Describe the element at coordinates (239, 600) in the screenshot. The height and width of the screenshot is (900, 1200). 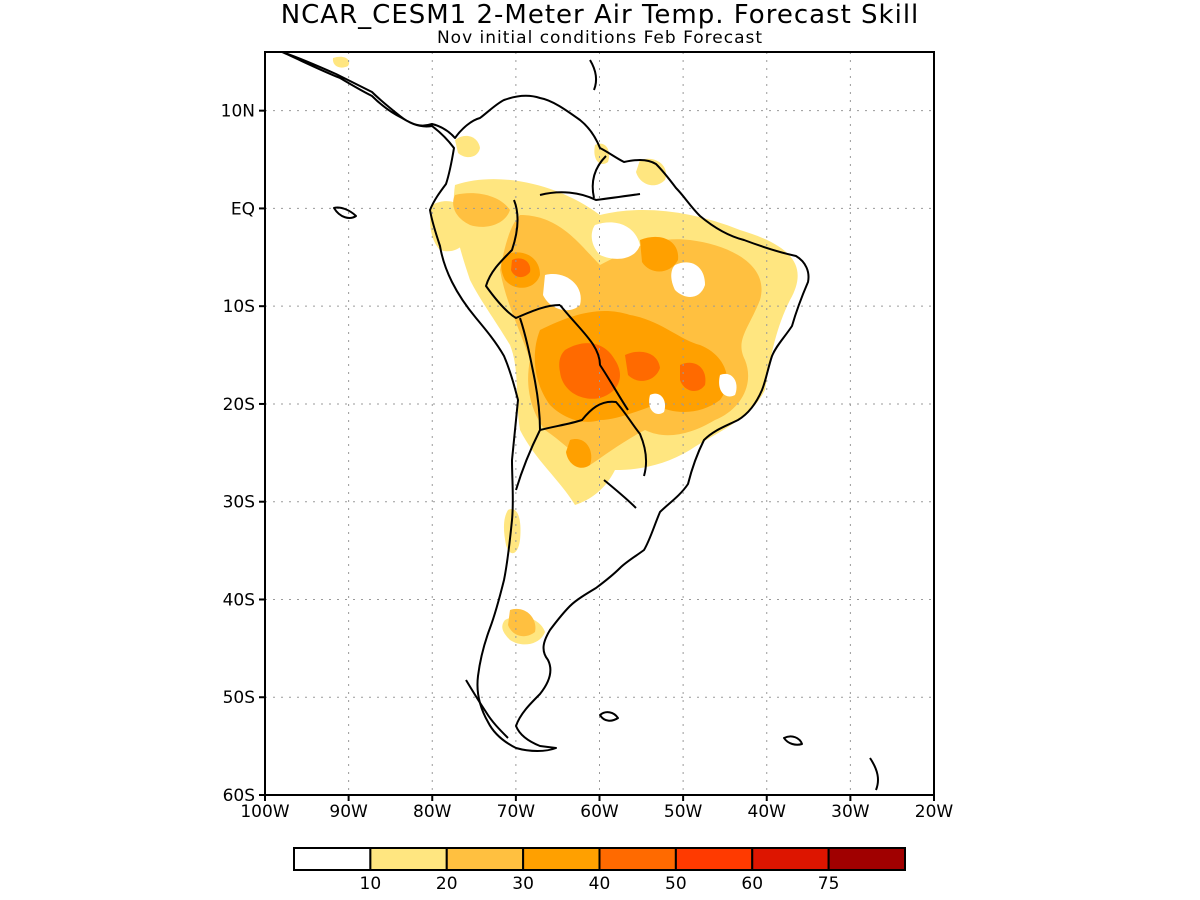
I see `lat-tick-label: 40S` at that location.